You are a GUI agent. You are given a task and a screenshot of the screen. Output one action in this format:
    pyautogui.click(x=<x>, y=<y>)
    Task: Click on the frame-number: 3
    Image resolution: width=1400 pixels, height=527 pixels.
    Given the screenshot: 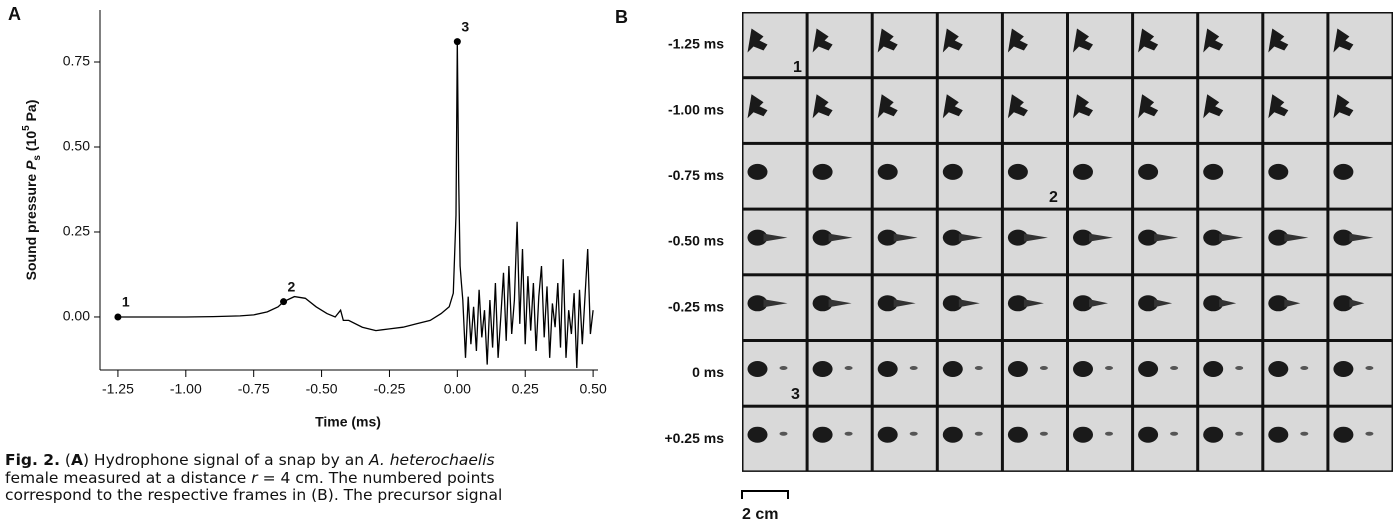 What is the action you would take?
    pyautogui.click(x=795, y=394)
    